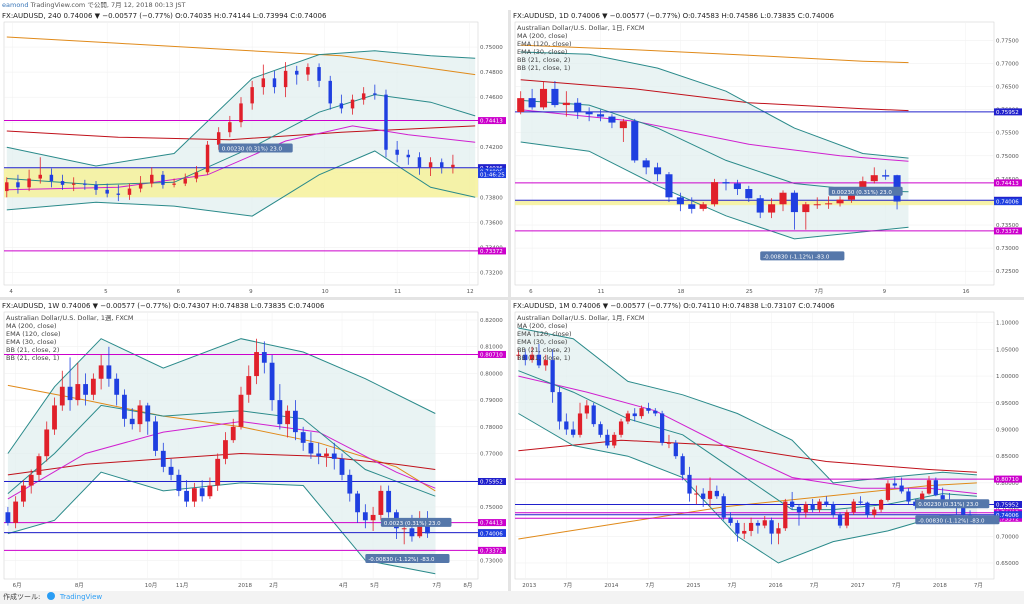 The width and height of the screenshot is (1024, 604). Describe the element at coordinates (542, 52) in the screenshot. I see `legend-entry: EMA (30, close)` at that location.